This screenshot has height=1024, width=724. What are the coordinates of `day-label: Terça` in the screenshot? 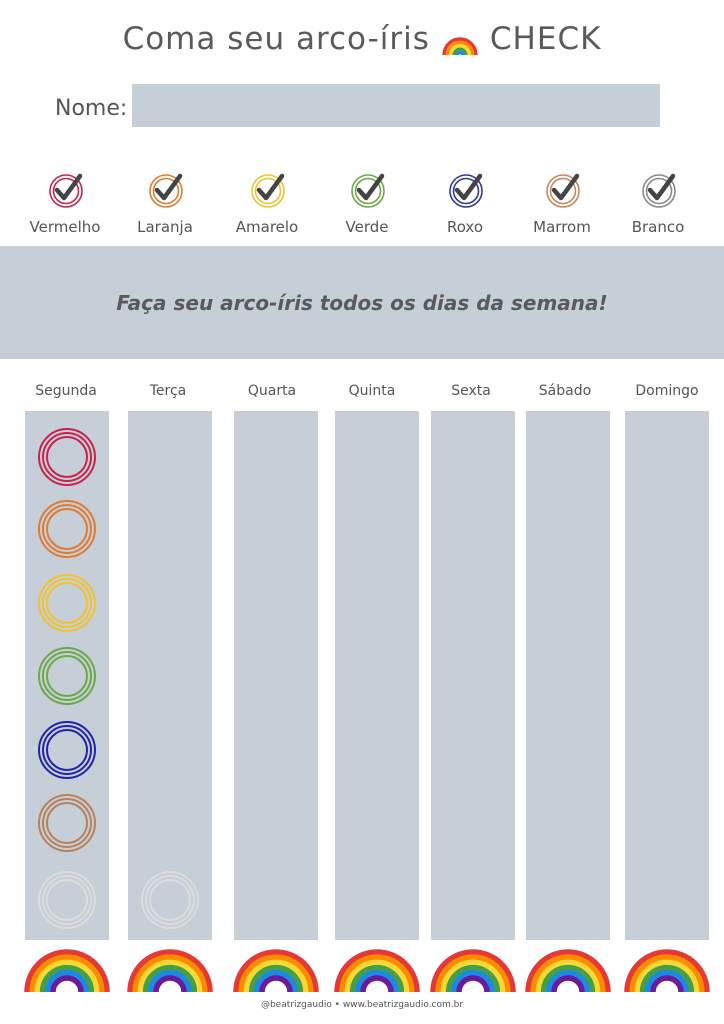 It's located at (168, 391).